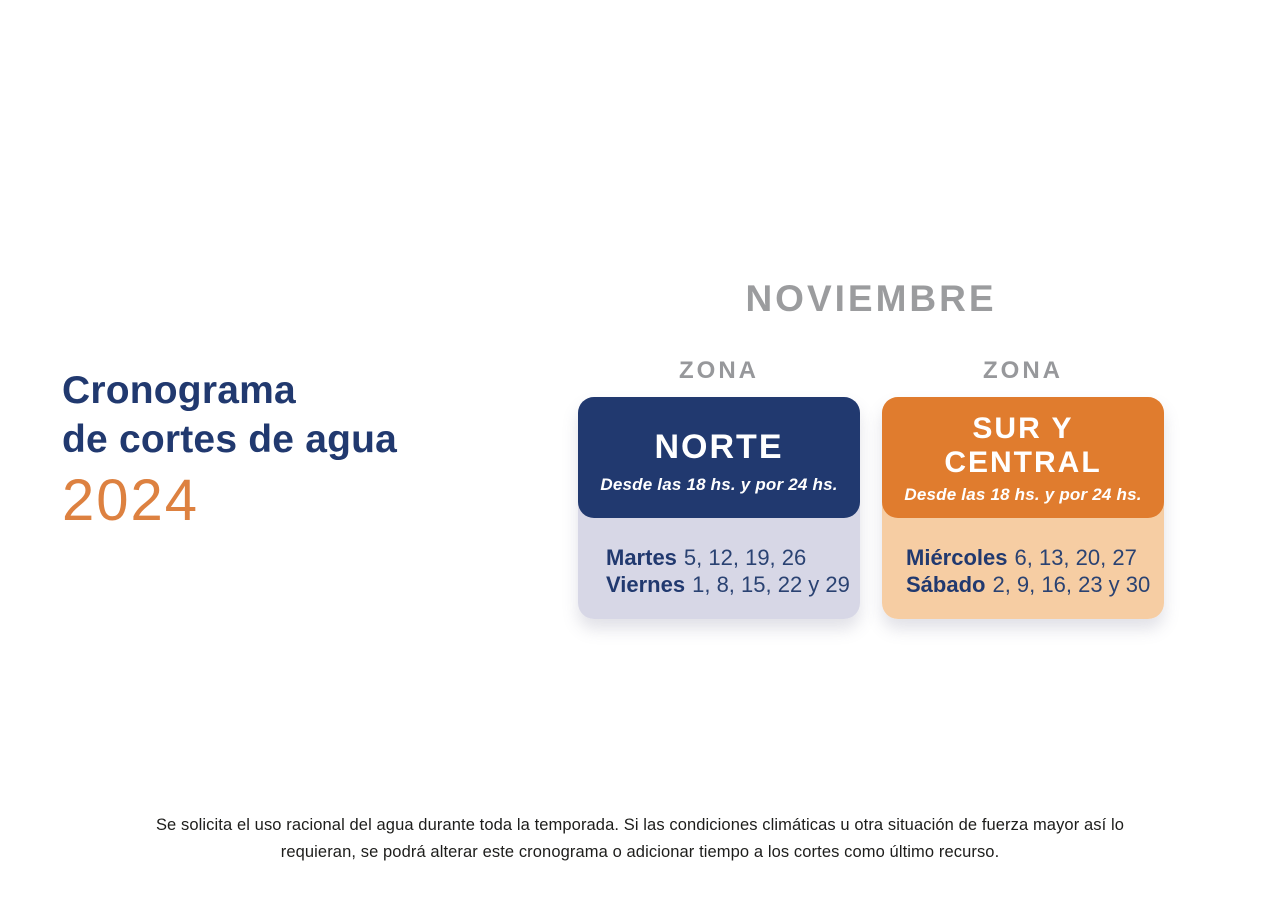 This screenshot has width=1280, height=904. Describe the element at coordinates (1071, 584) in the screenshot. I see `day-dates: 2, 9, 16, 23 y 30` at that location.